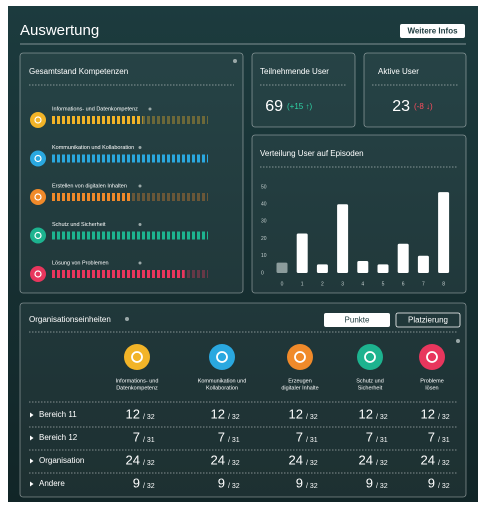 This screenshot has width=486, height=511. I want to click on x-tick-label: 0, so click(282, 284).